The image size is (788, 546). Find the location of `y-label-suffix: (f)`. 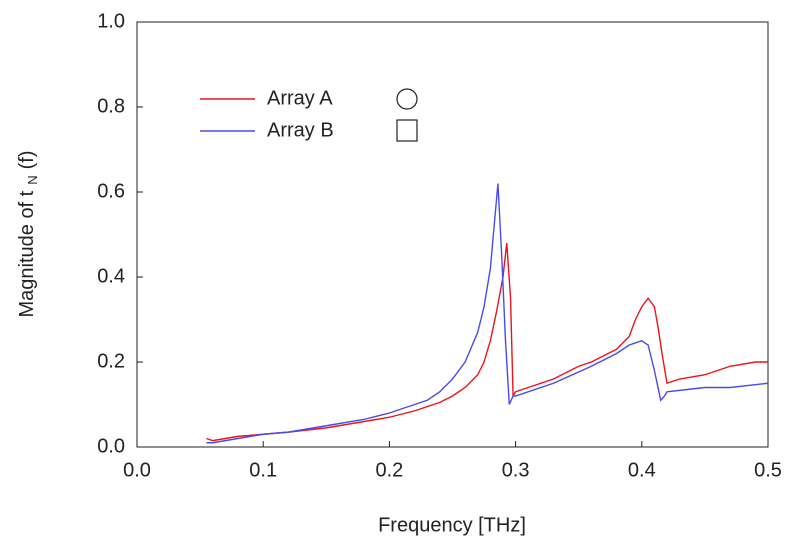

y-label-suffix: (f) is located at coordinates (27, 159).